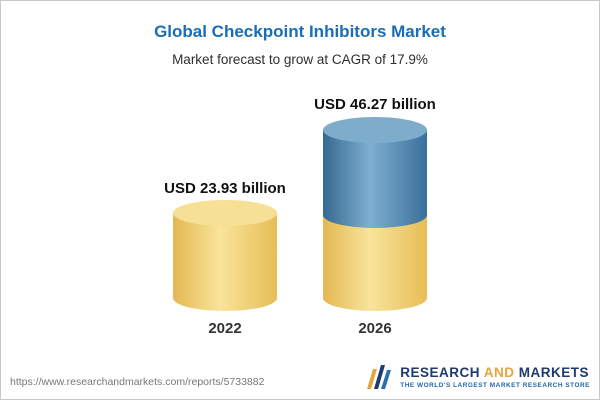 The width and height of the screenshot is (600, 400). I want to click on chart-title: Global Checkpoint Inhibitors Market, so click(300, 31).